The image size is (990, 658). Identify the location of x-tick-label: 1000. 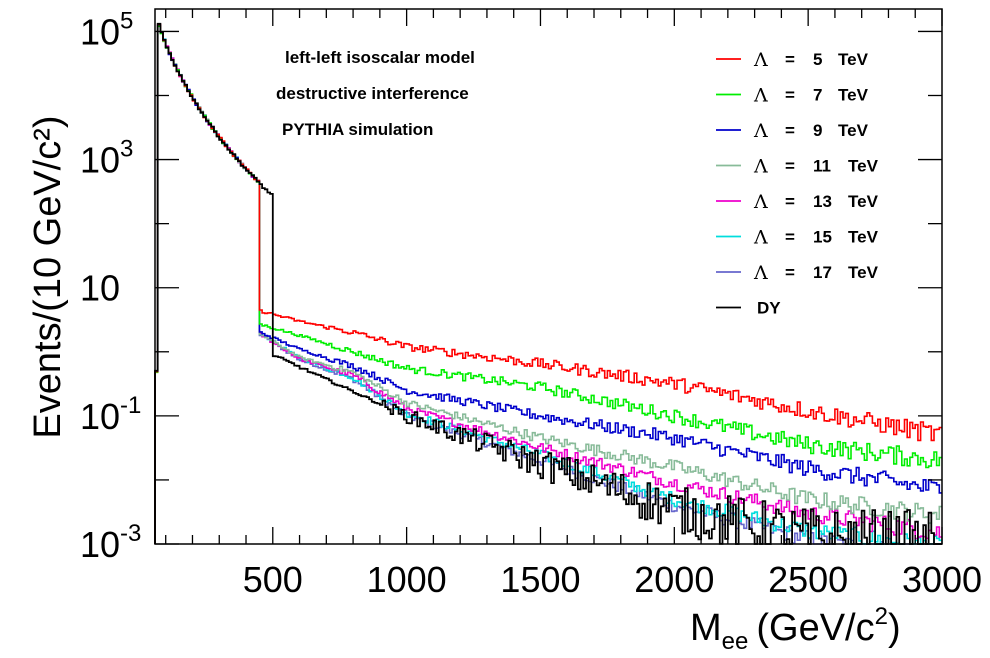
(407, 579).